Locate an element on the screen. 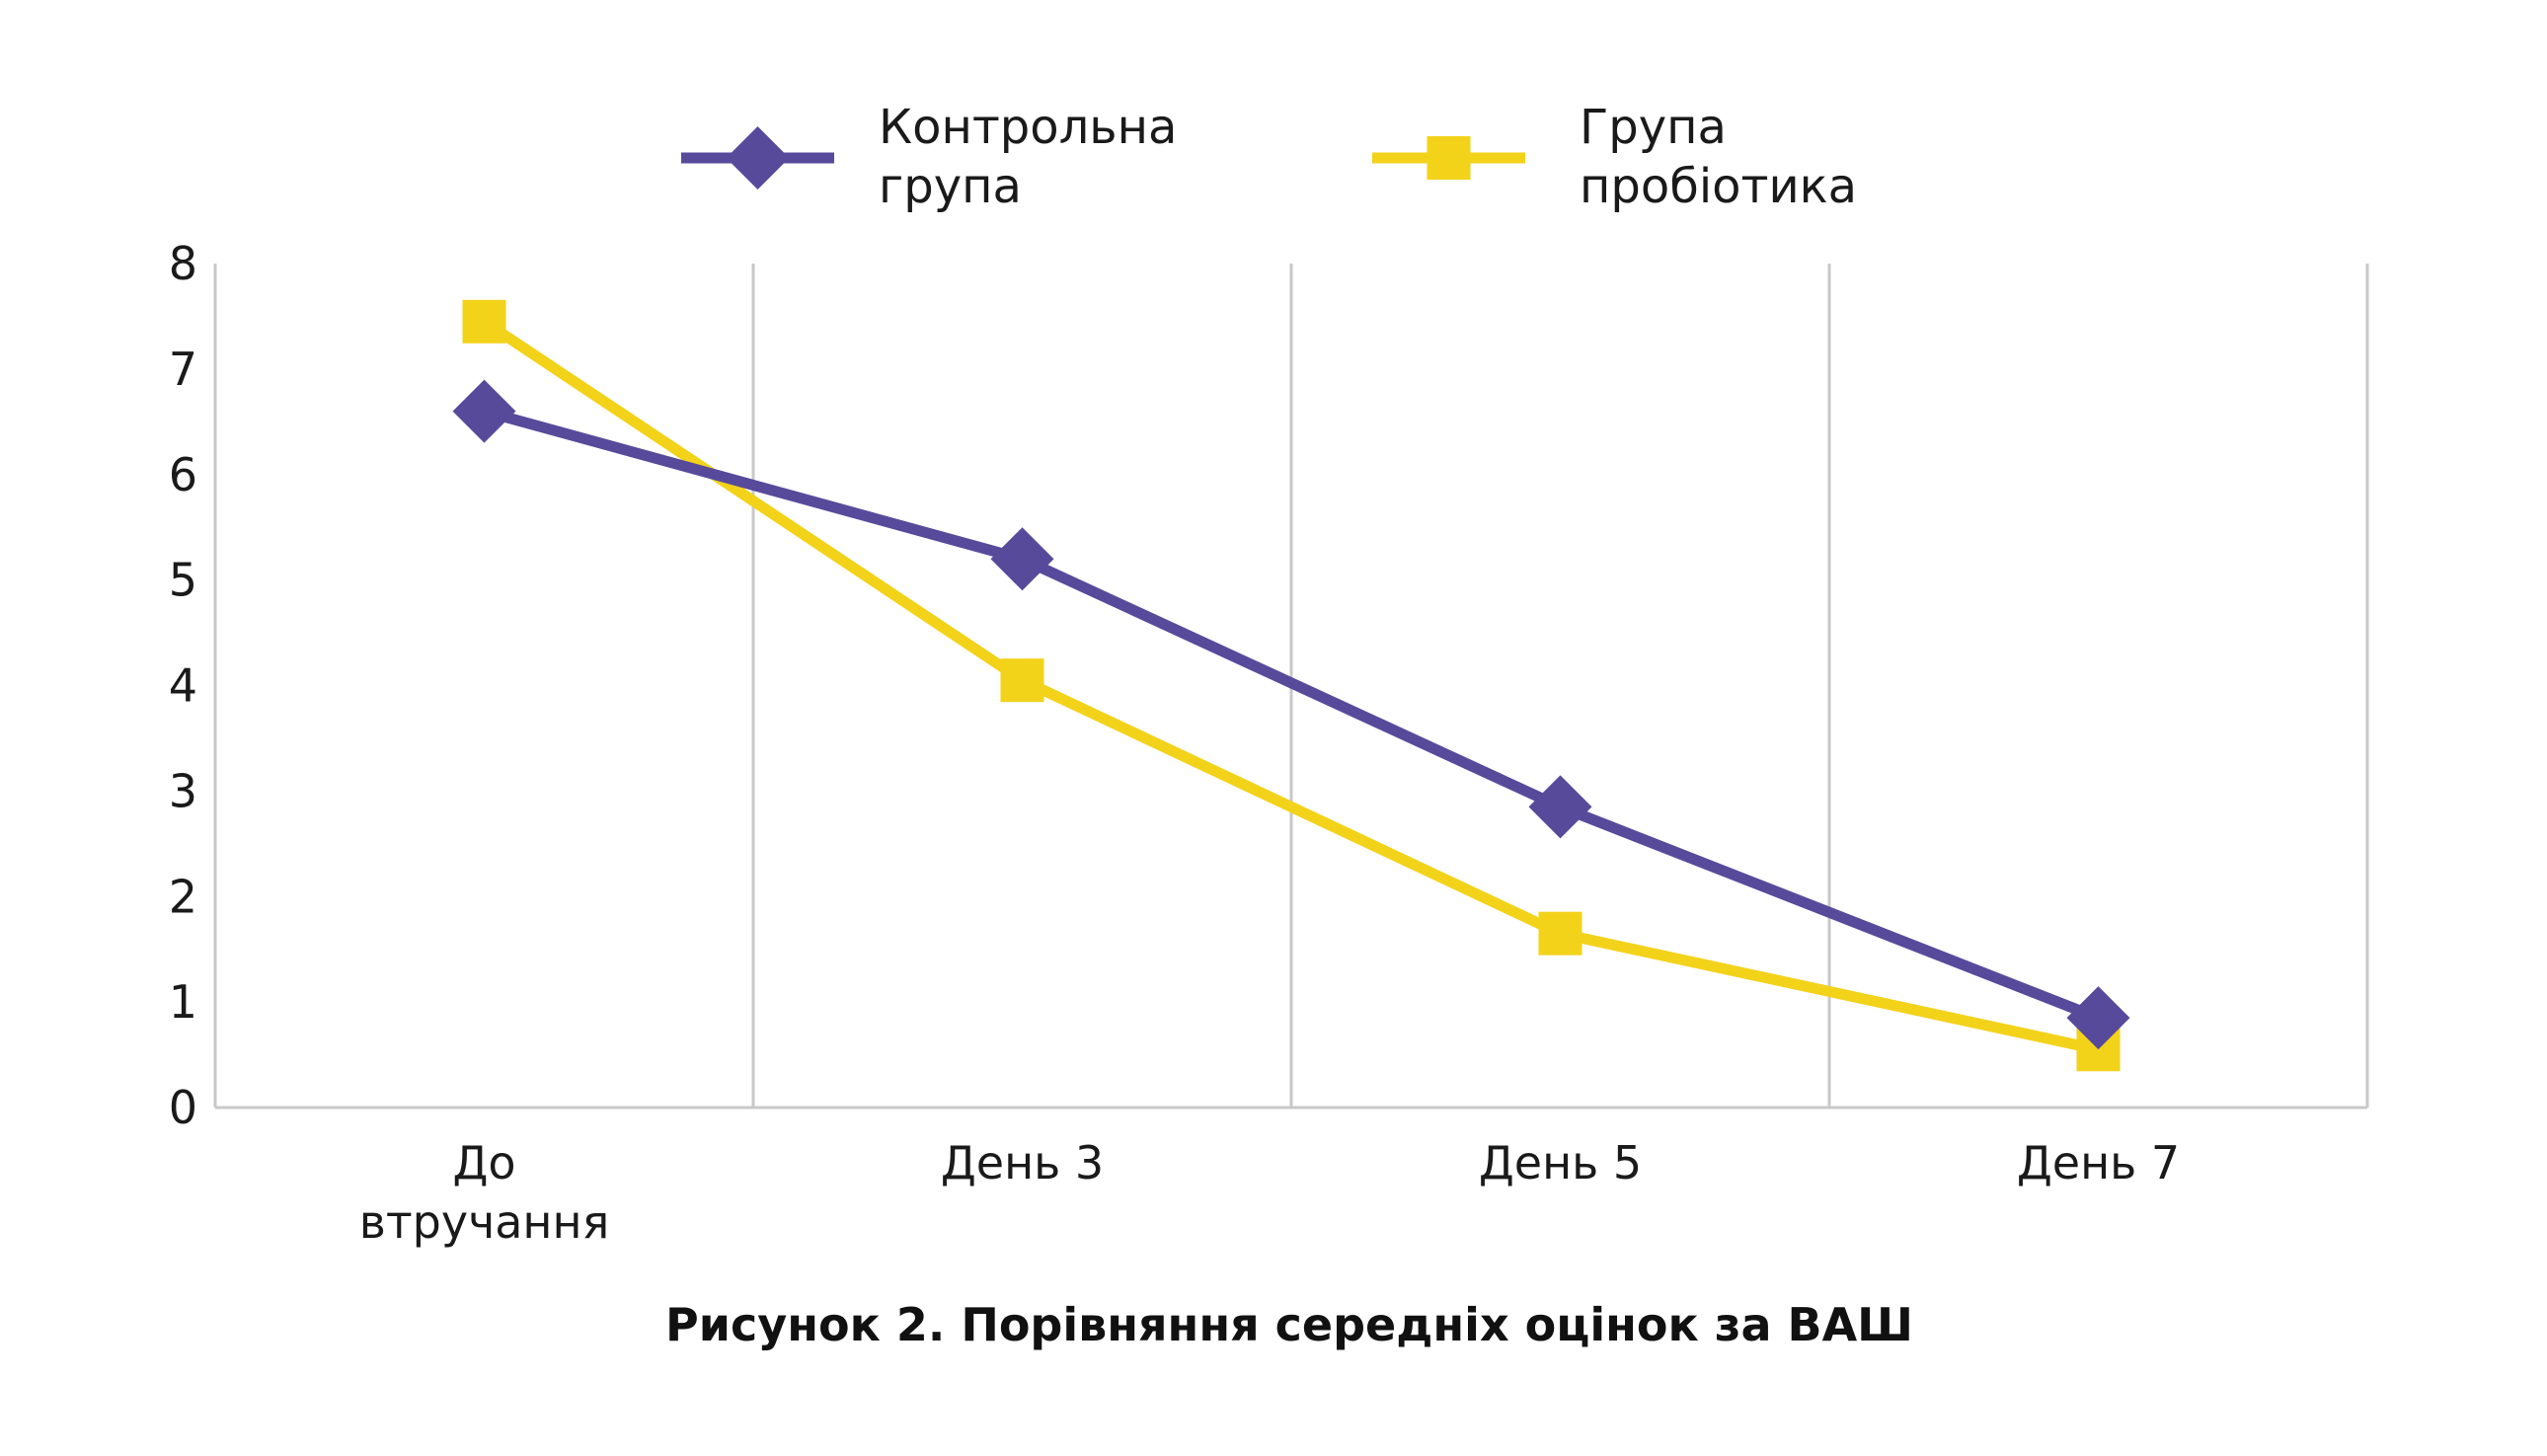  y-tick-label: 2 is located at coordinates (183, 896).